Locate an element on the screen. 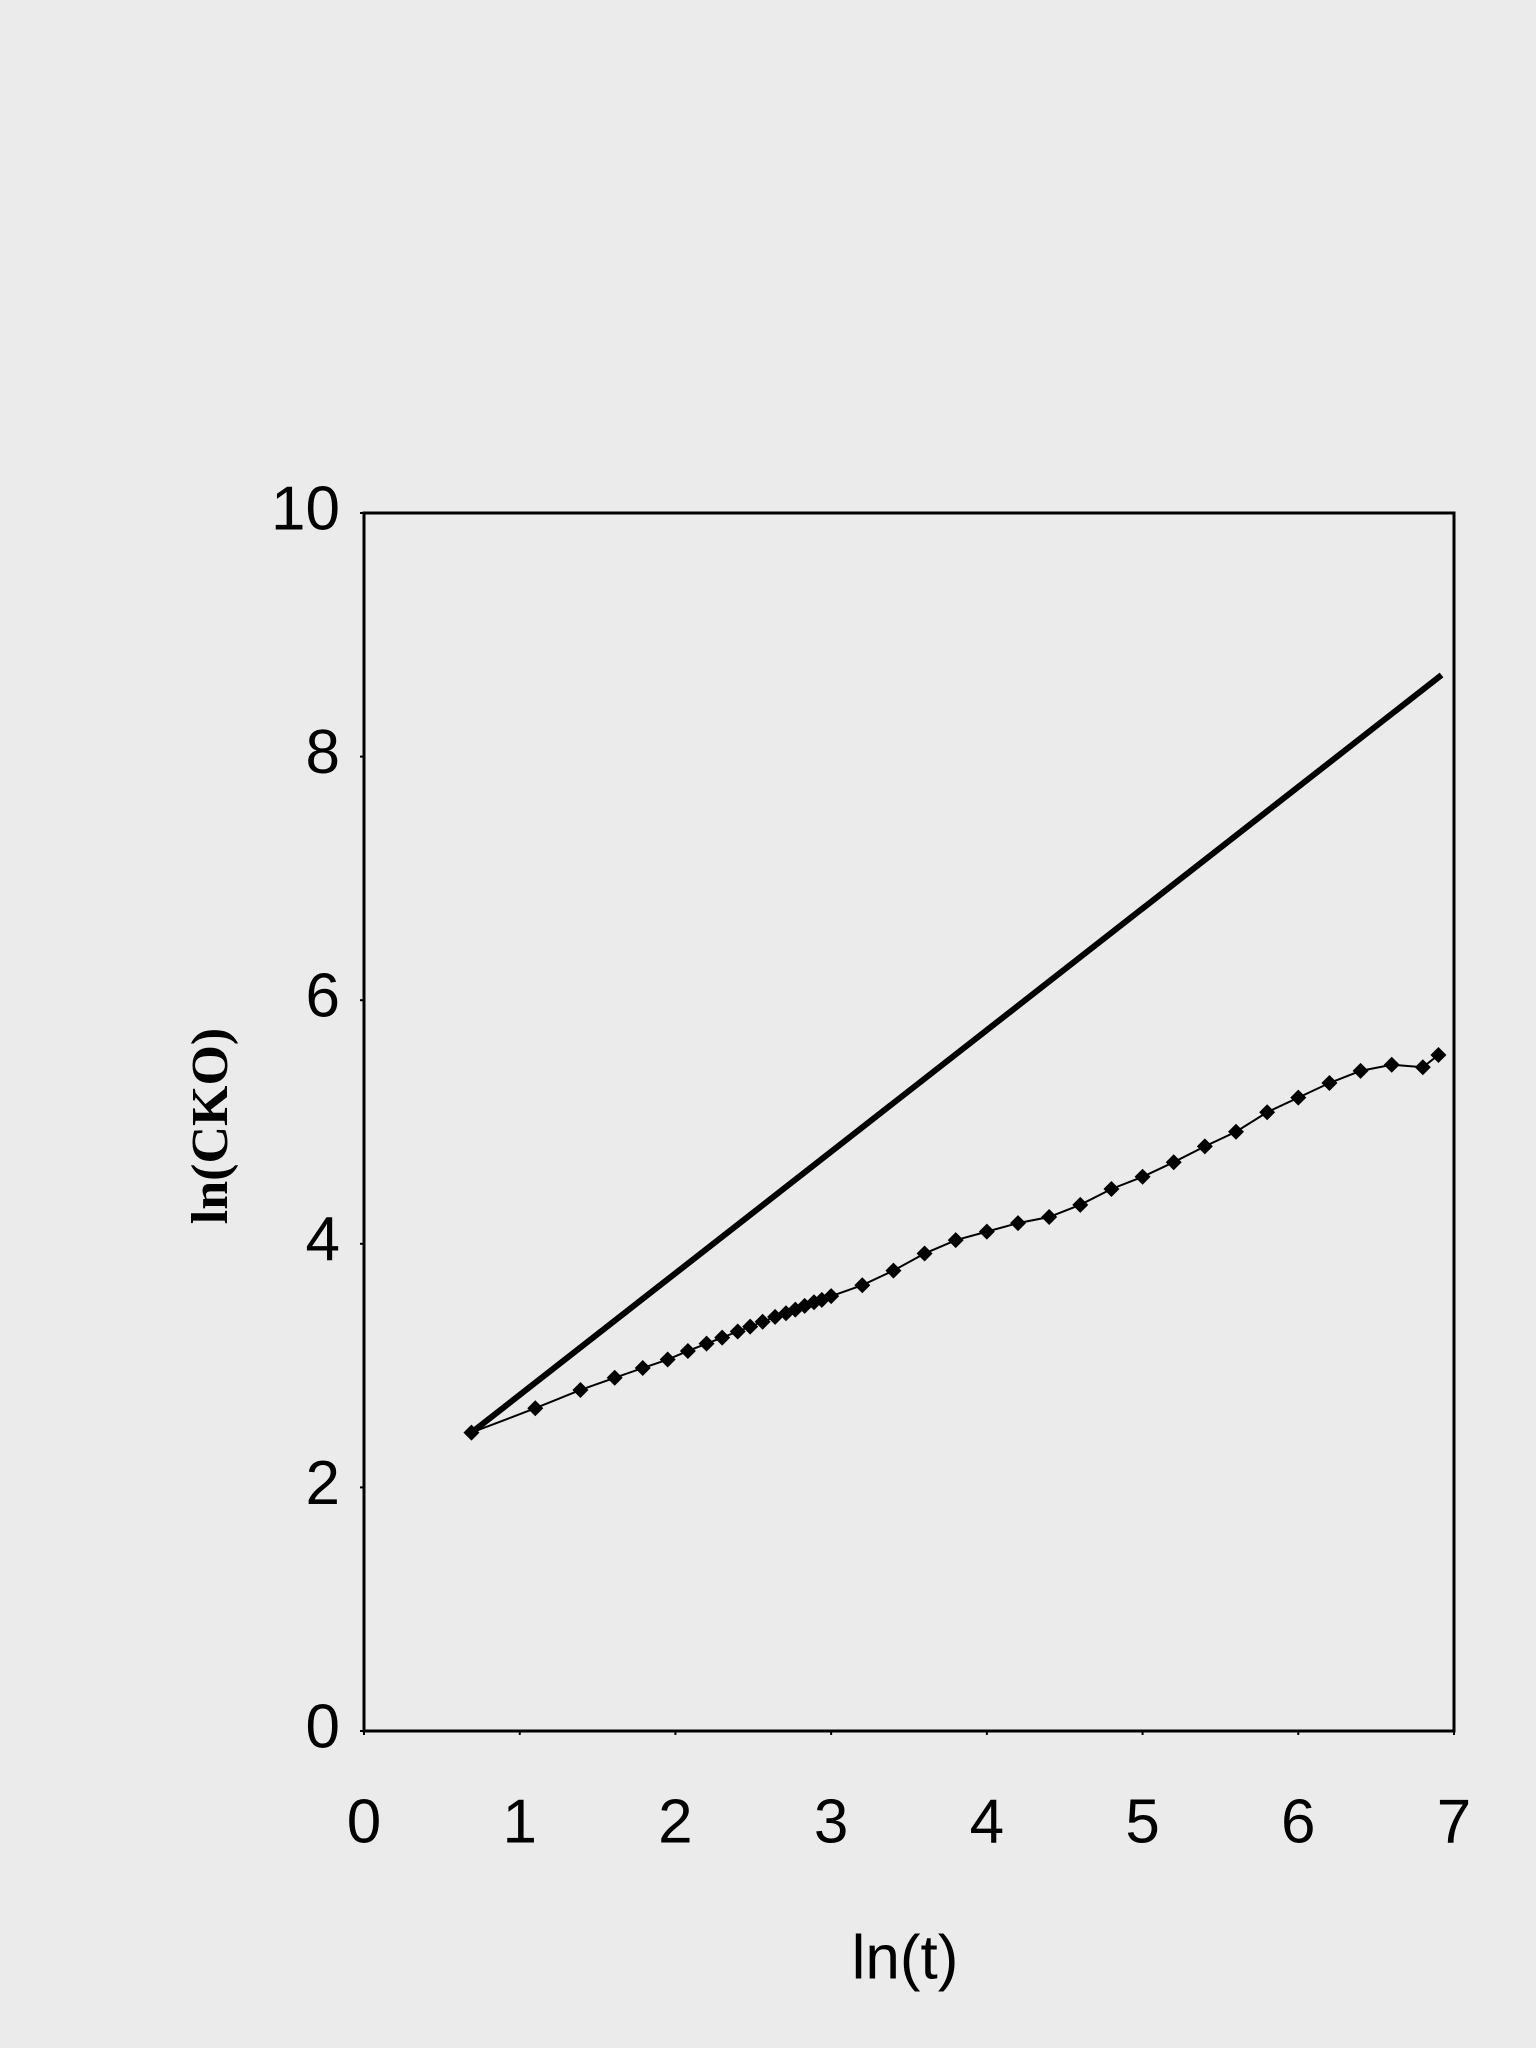 This screenshot has width=1536, height=2048. x-tick-label: 6 is located at coordinates (1298, 1821).